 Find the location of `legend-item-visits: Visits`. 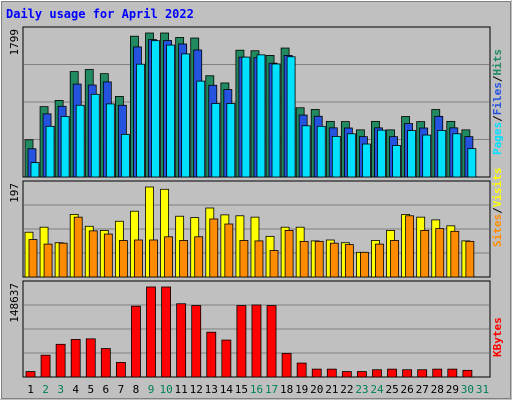

legend-item-visits: Visits is located at coordinates (497, 188).